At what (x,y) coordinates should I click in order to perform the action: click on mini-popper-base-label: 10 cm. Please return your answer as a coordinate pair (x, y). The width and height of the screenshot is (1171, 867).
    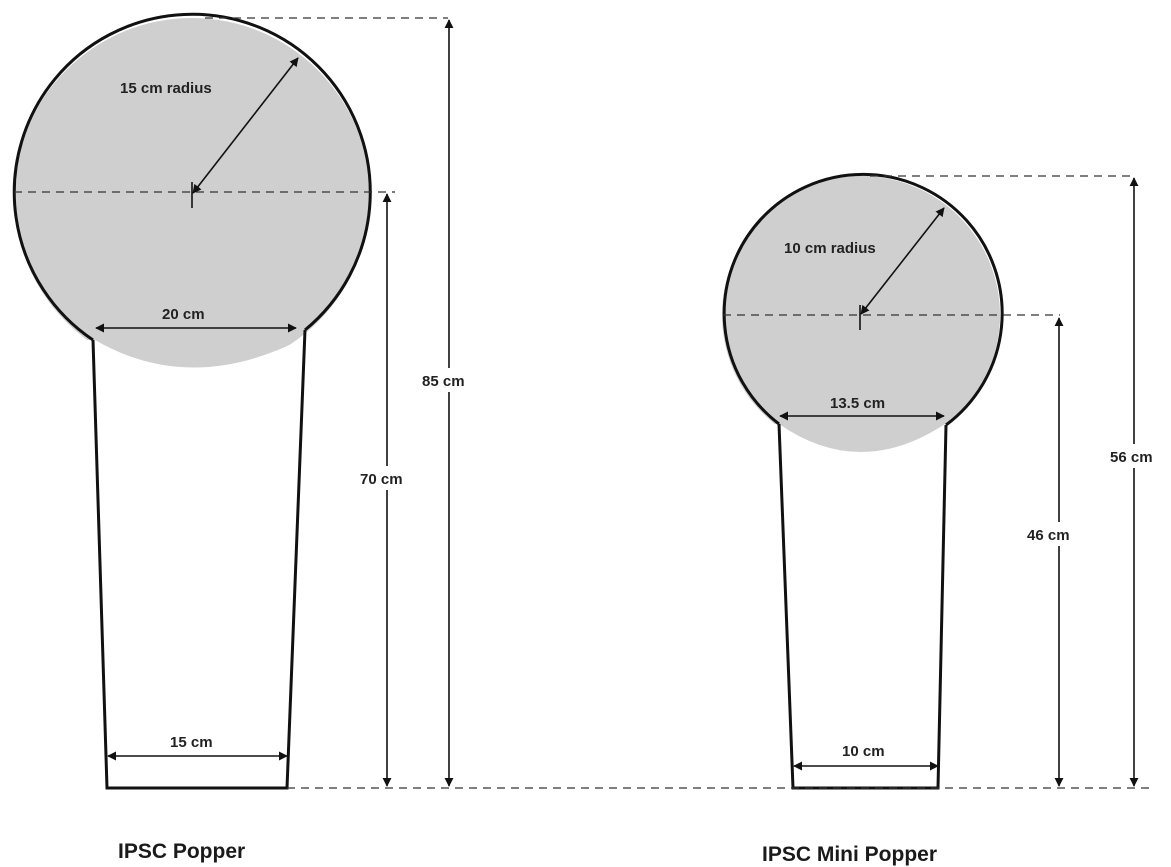
    Looking at the image, I should click on (863, 751).